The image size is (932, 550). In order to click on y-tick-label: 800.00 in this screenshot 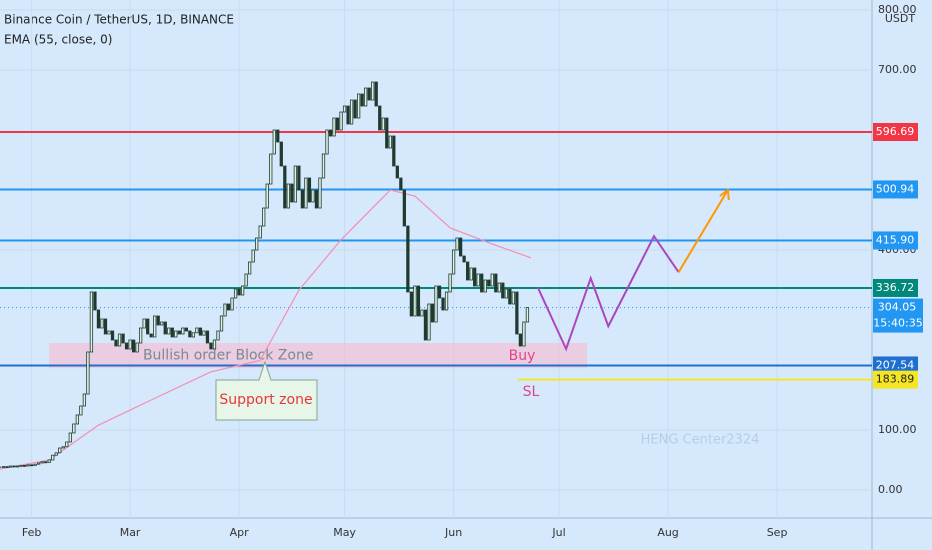, I will do `click(897, 9)`.